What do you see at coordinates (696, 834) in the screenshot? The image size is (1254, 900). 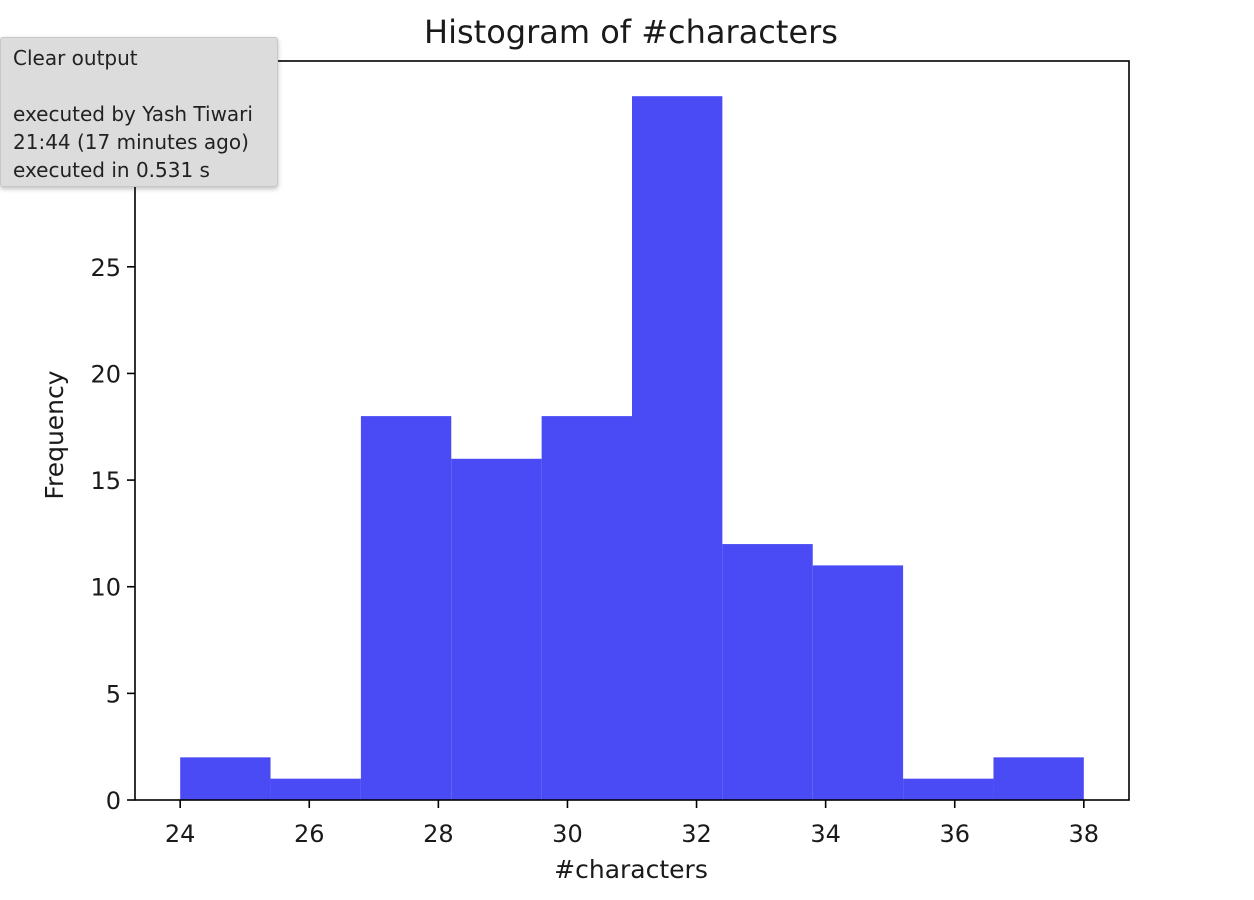 I see `x-tick-label: 32` at bounding box center [696, 834].